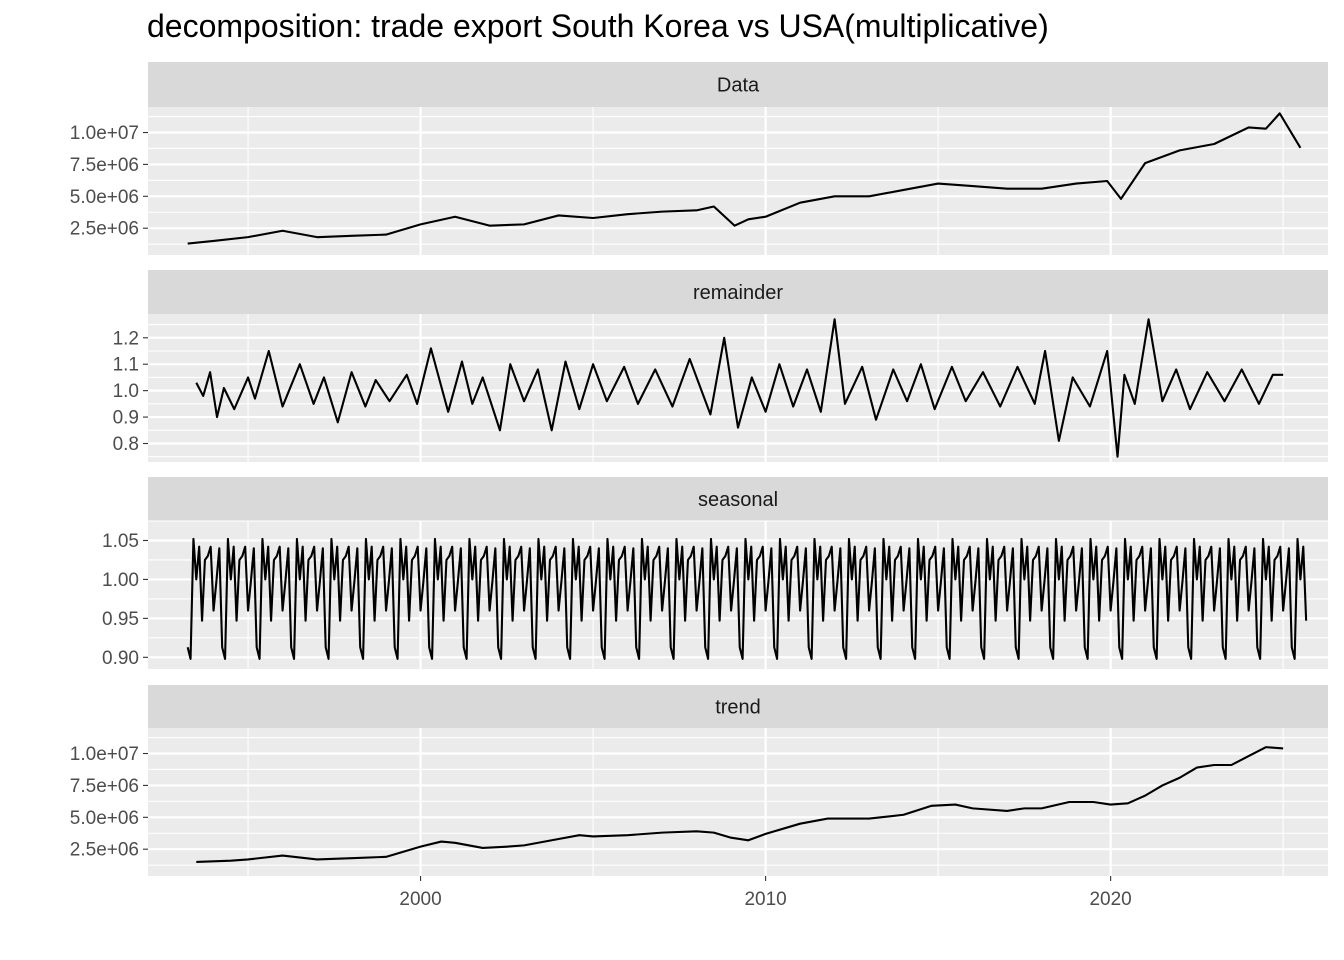  I want to click on series-line-remainder, so click(739, 388).